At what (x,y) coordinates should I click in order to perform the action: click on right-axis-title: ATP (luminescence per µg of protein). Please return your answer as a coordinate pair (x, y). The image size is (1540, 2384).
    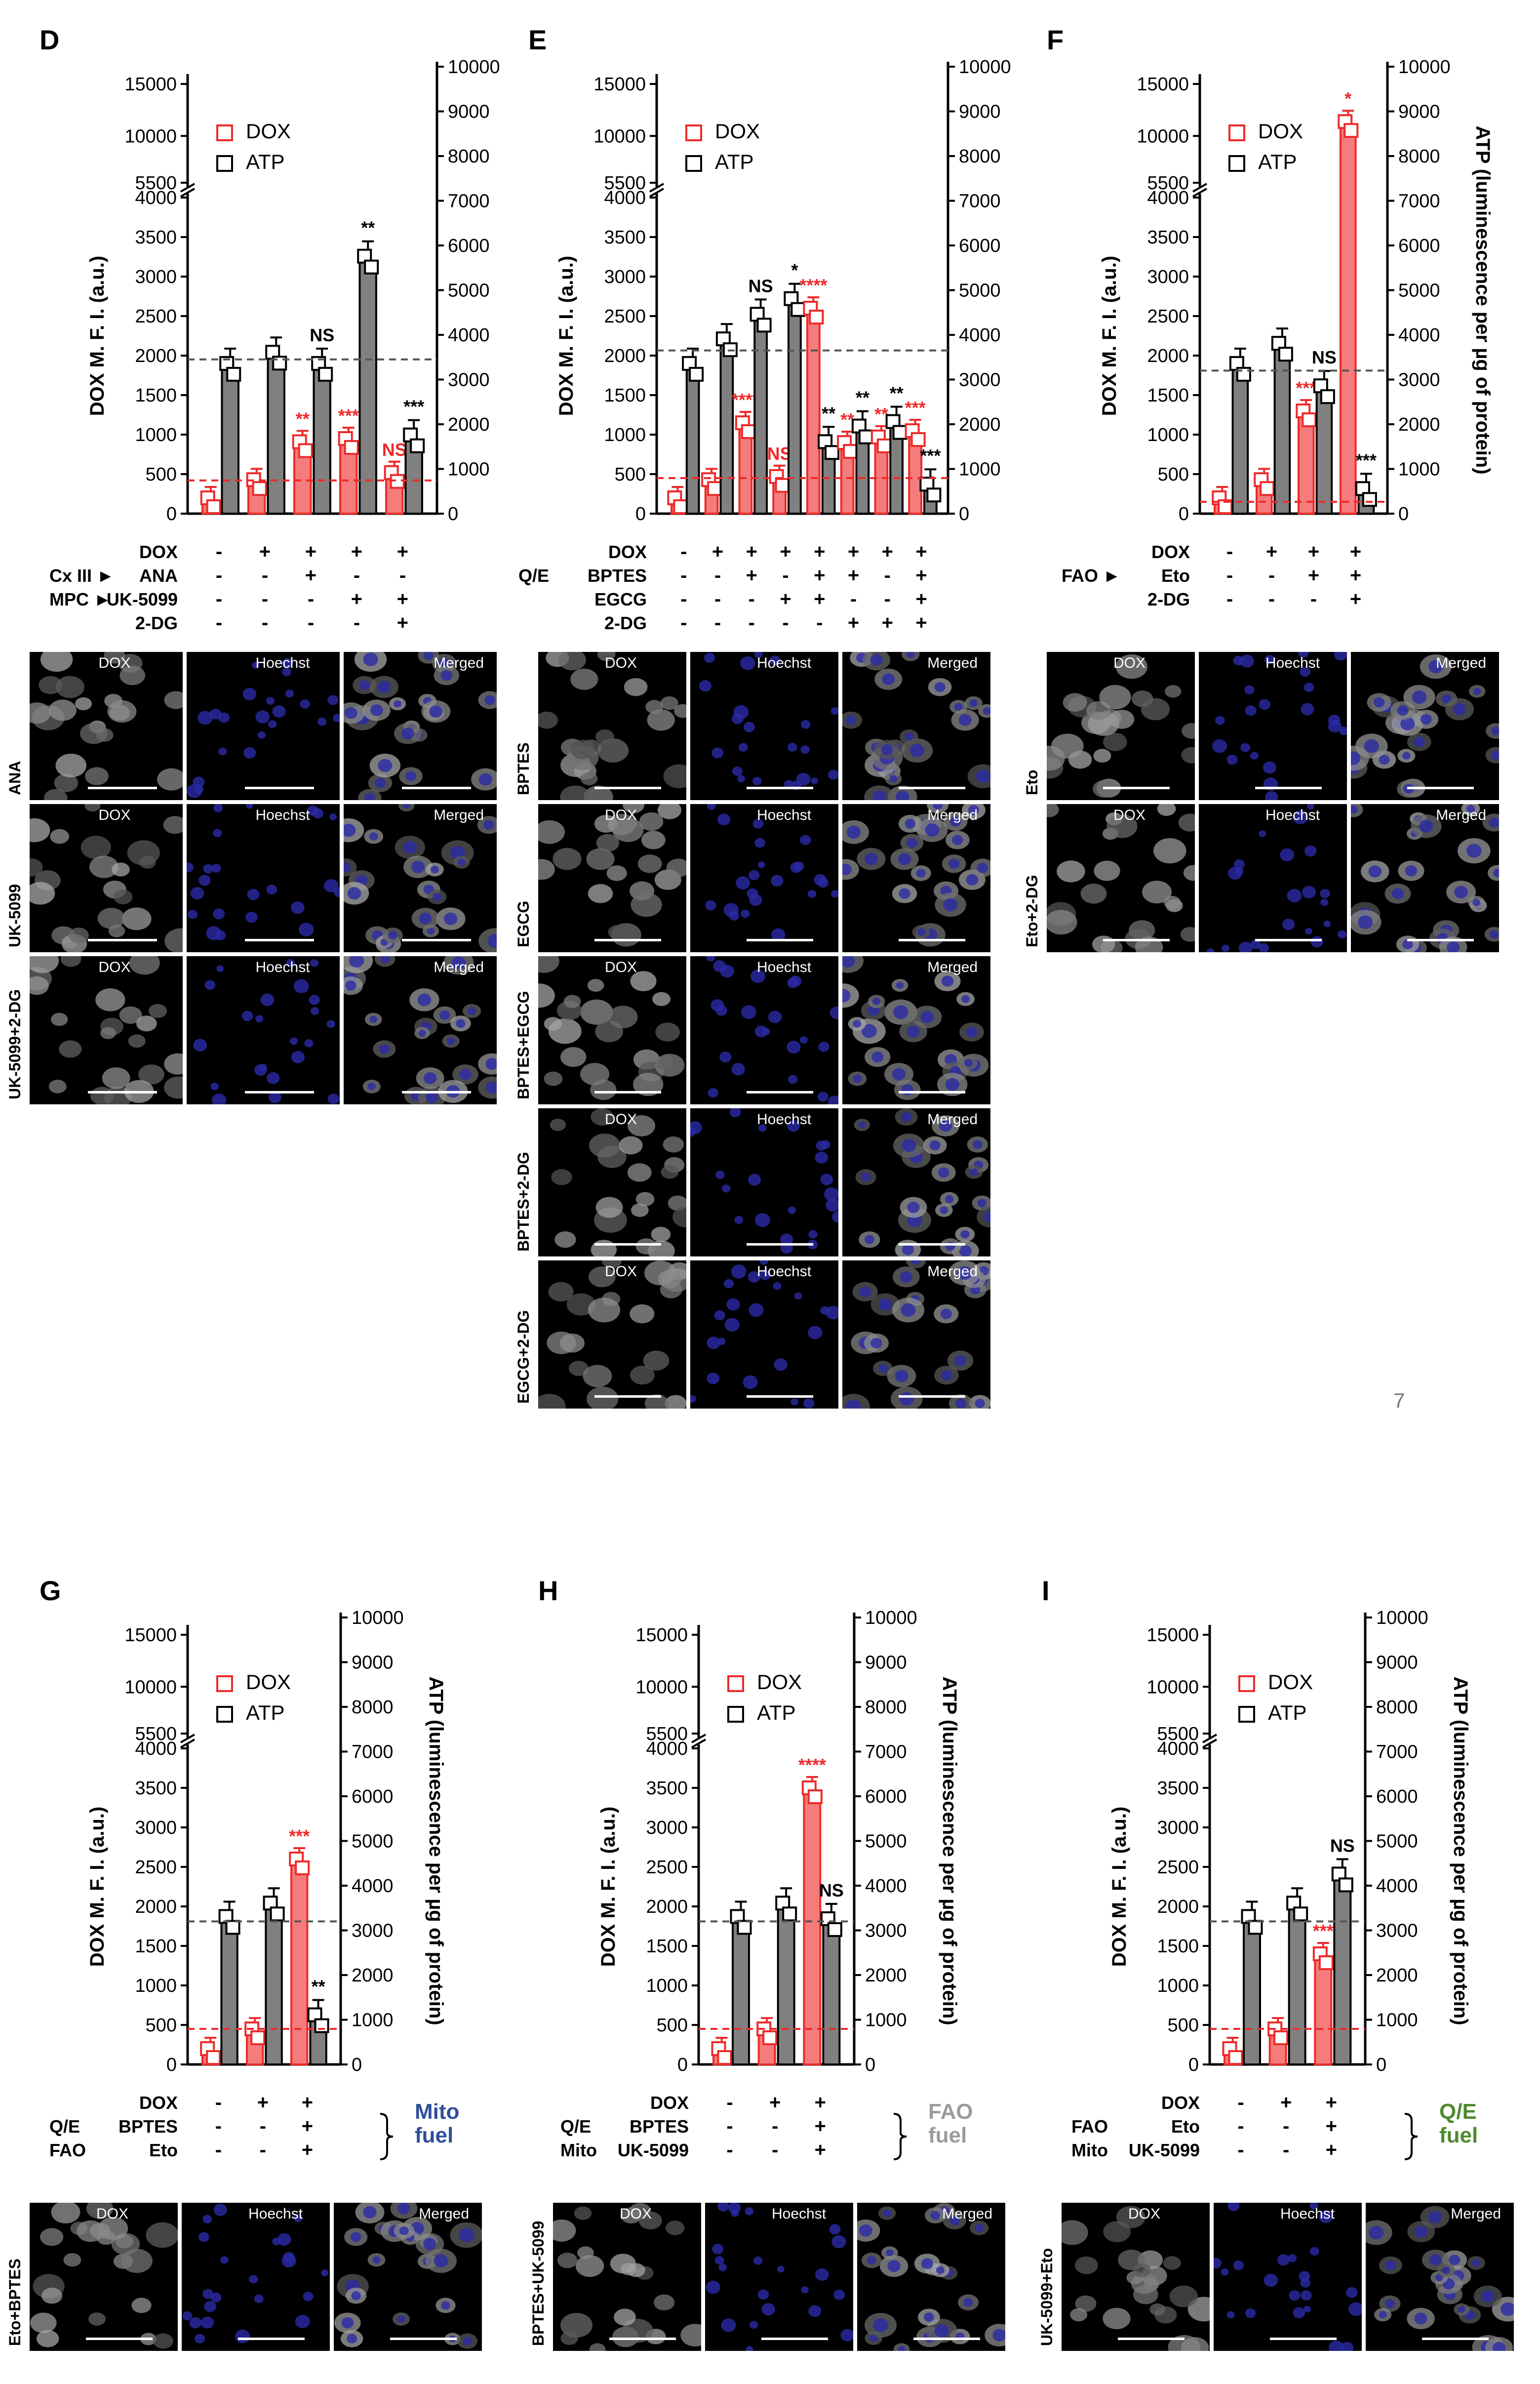
    Looking at the image, I should click on (949, 1850).